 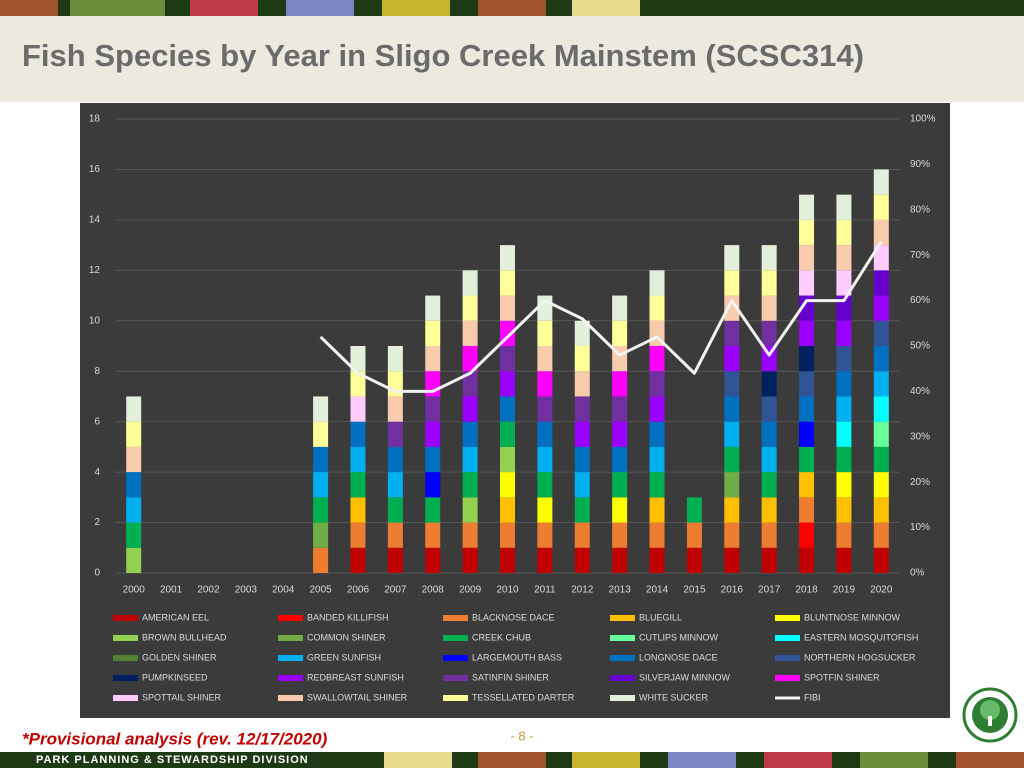 What do you see at coordinates (97, 371) in the screenshot?
I see `y-tick-label: 8` at bounding box center [97, 371].